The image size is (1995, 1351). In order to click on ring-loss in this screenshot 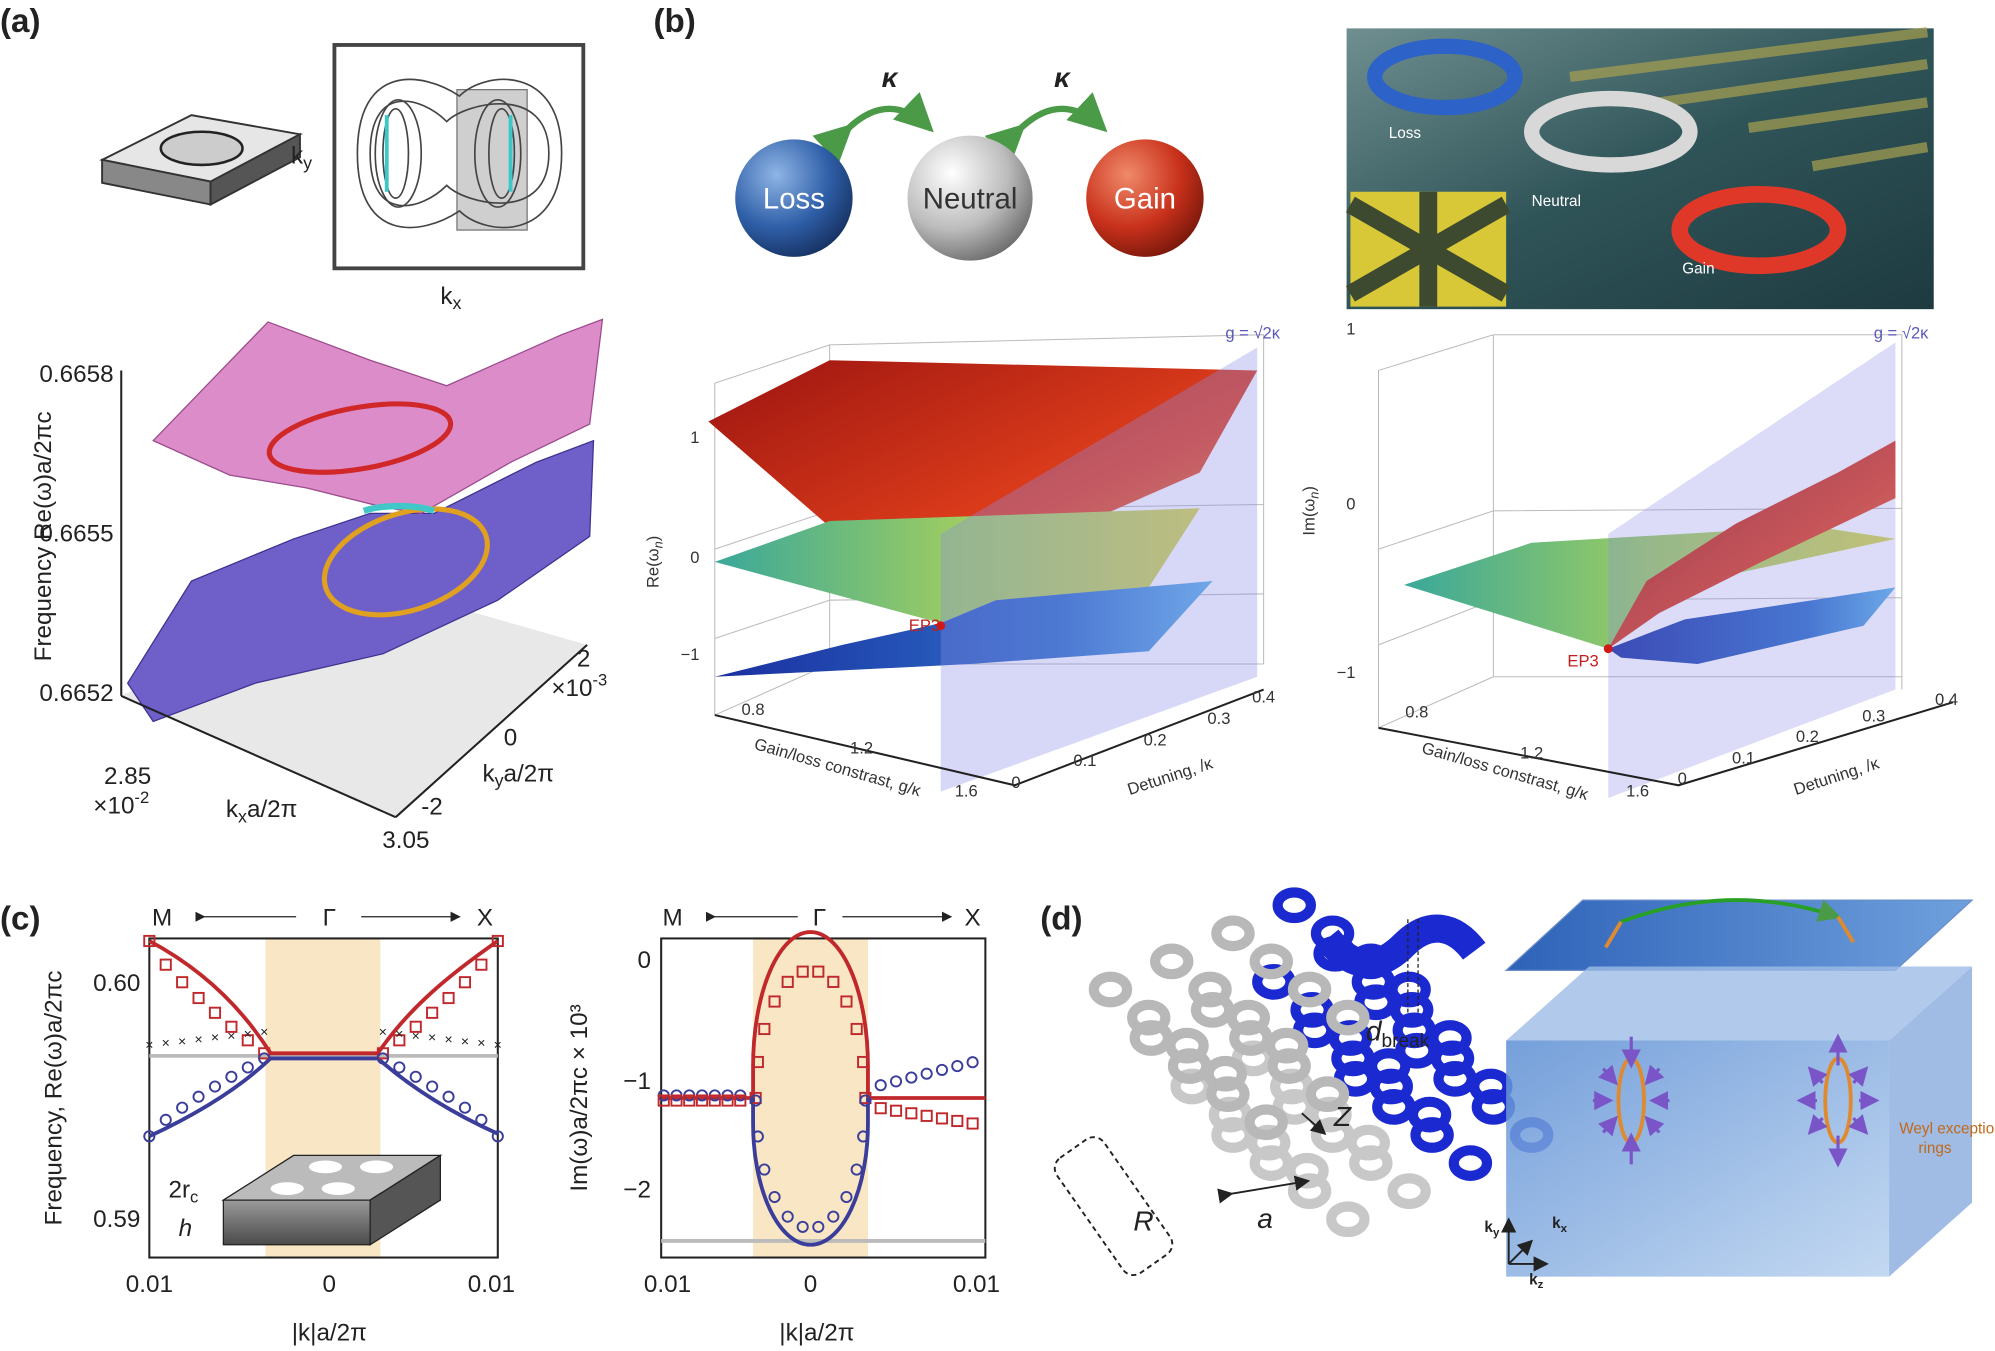, I will do `click(1445, 77)`.